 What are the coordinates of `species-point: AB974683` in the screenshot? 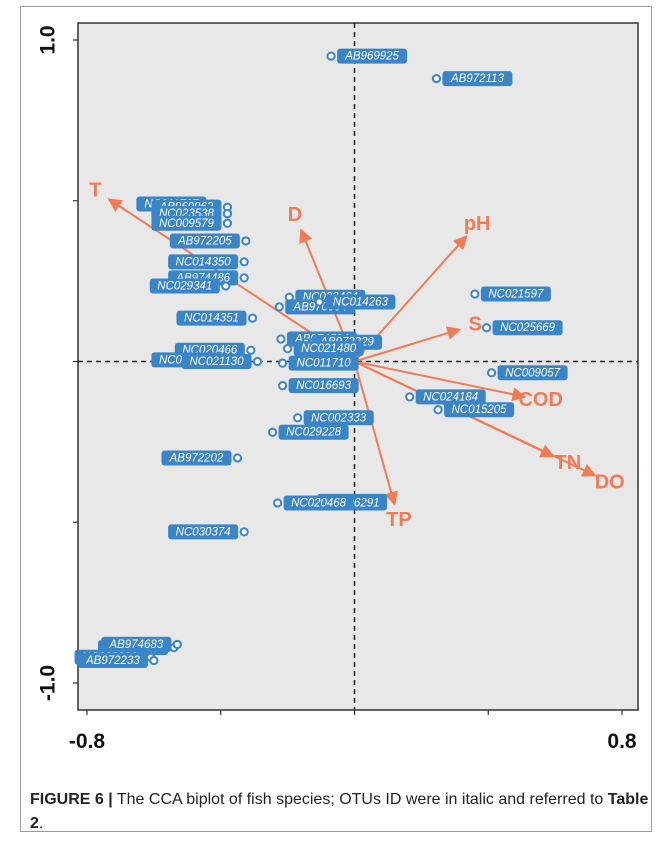 It's located at (141, 644).